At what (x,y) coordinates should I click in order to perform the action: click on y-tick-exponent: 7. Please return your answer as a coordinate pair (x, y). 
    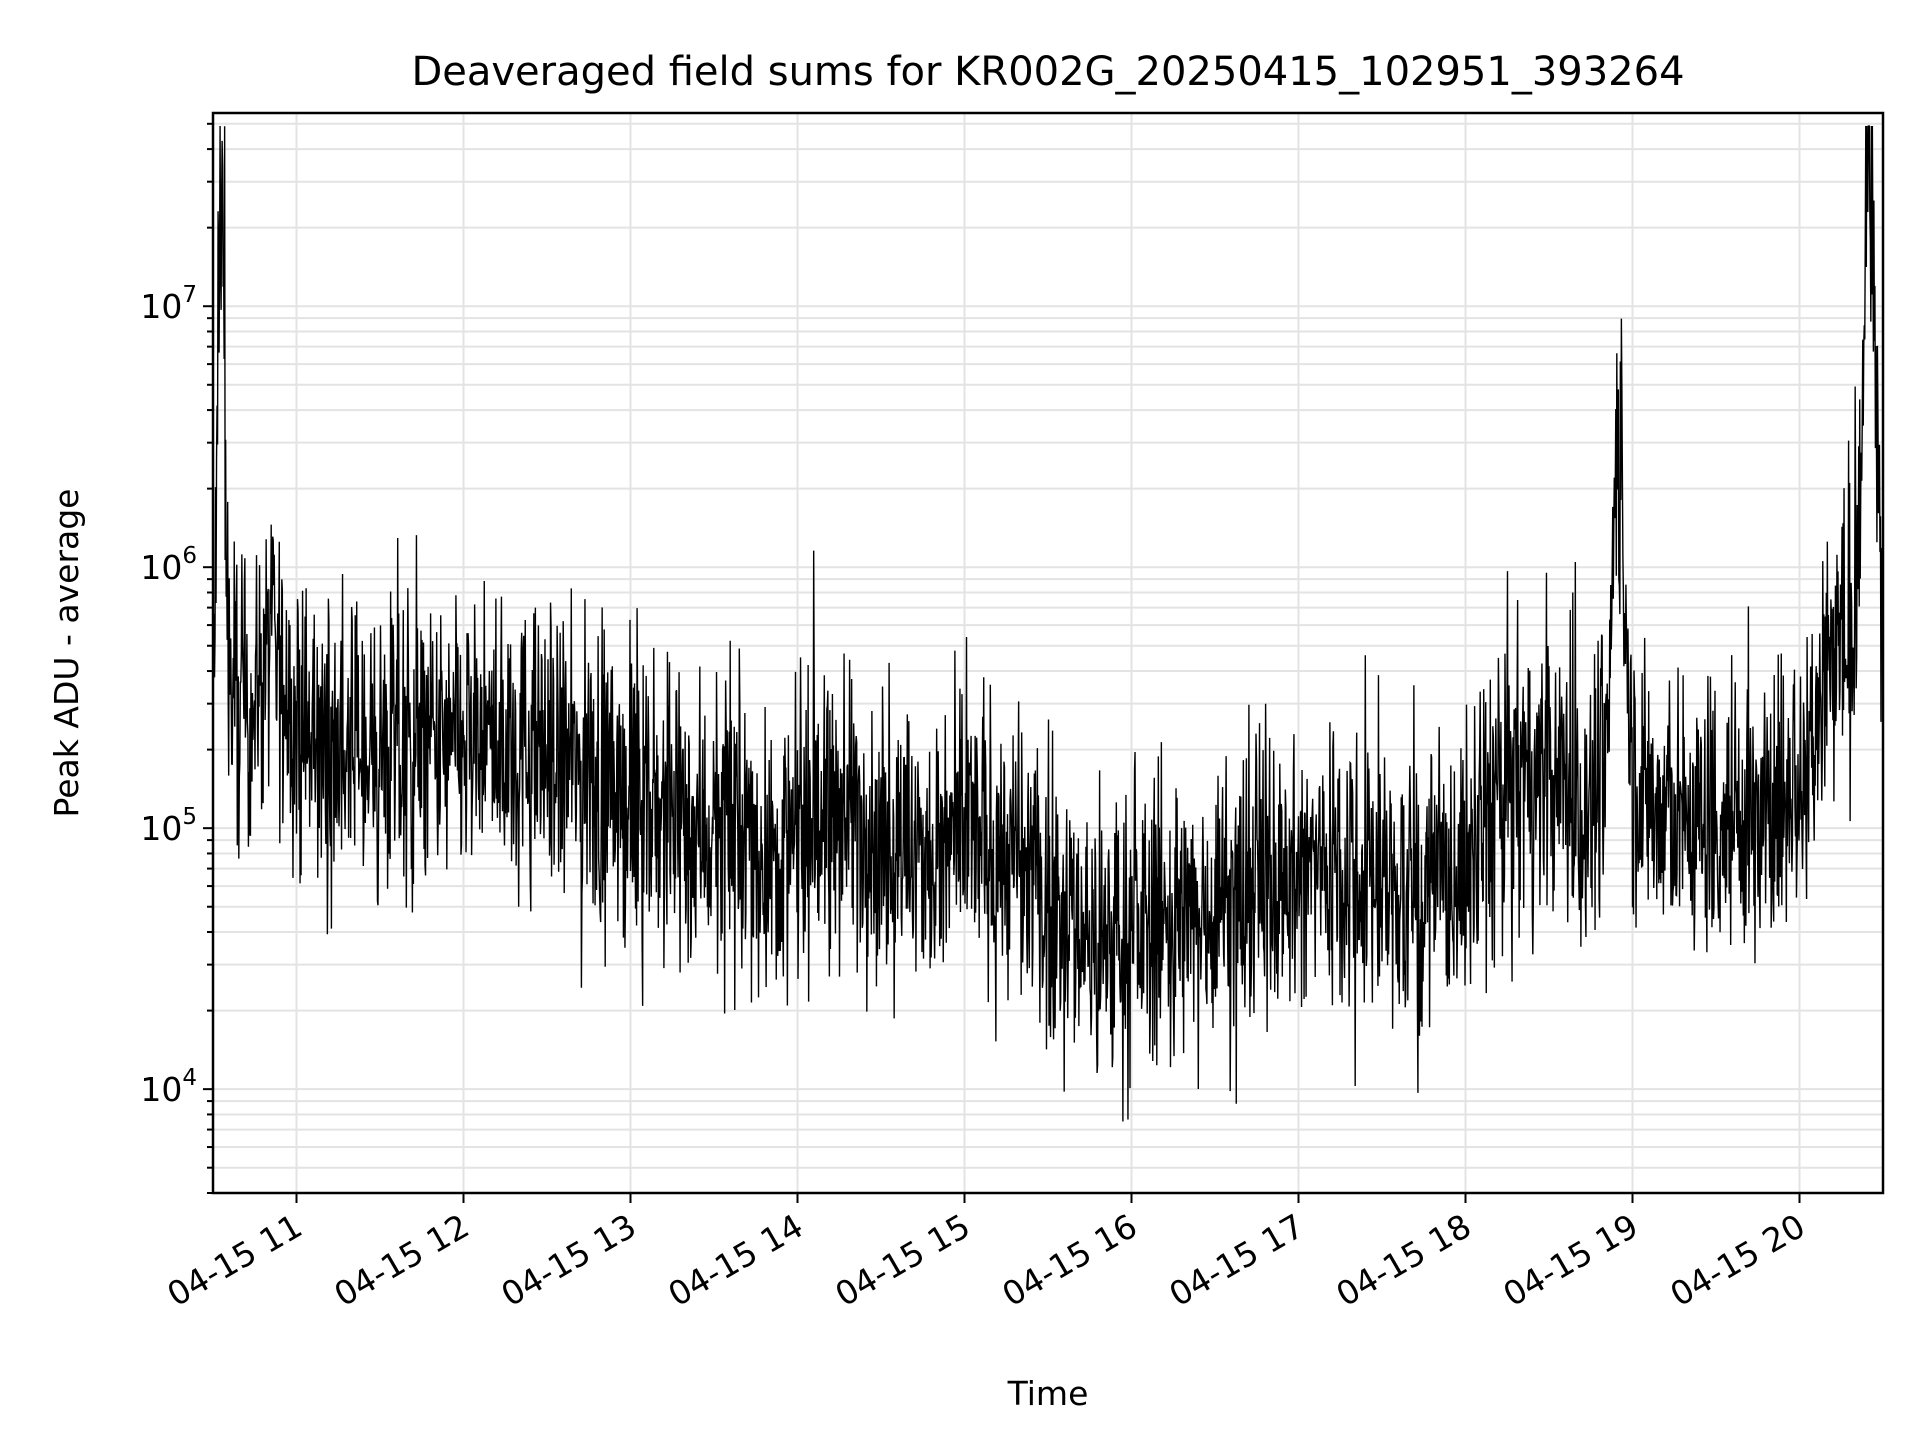
    Looking at the image, I should click on (189, 295).